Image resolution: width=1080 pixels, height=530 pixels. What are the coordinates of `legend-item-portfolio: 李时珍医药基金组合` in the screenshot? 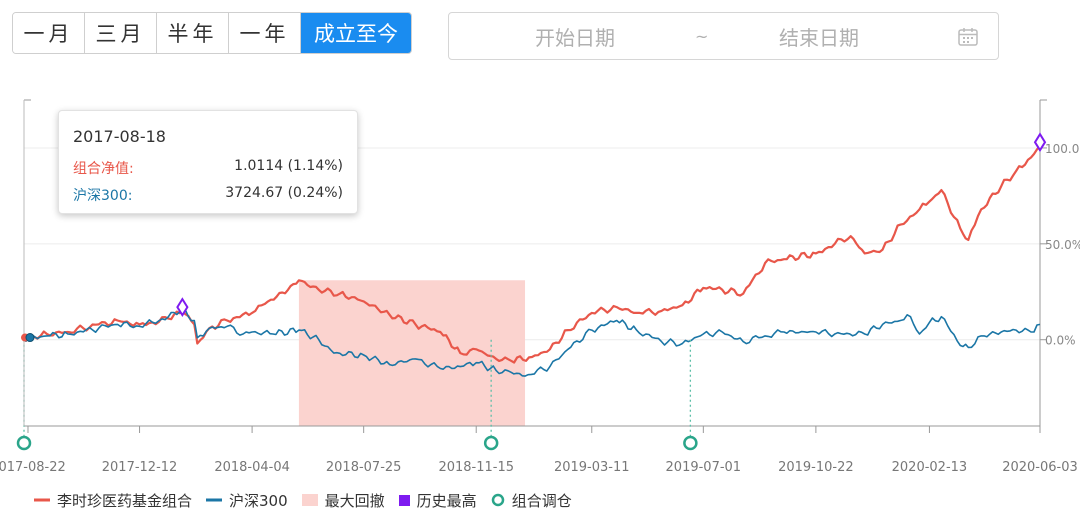 It's located at (113, 500).